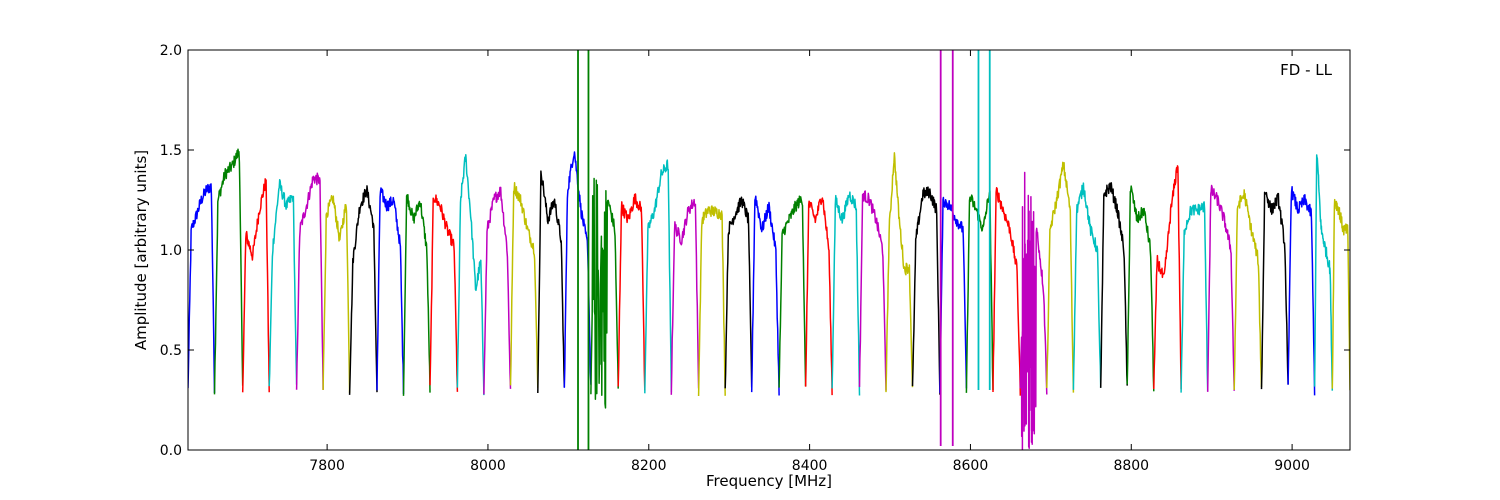 This screenshot has width=1500, height=500. What do you see at coordinates (649, 466) in the screenshot?
I see `x-tick-label: 8200` at bounding box center [649, 466].